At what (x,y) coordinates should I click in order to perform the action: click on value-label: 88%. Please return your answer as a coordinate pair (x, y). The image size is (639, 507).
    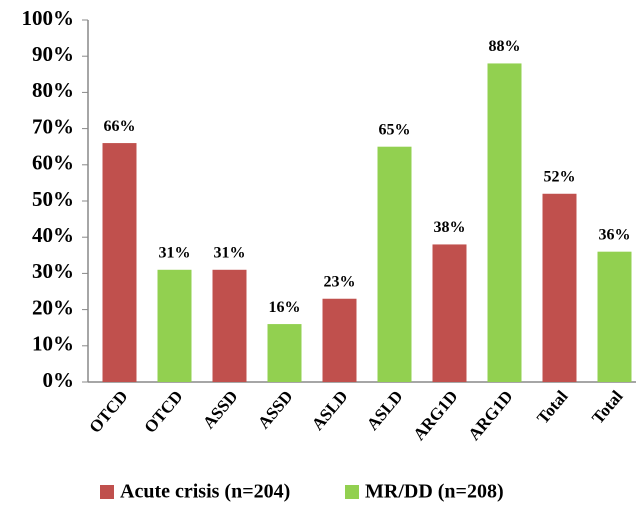
    Looking at the image, I should click on (505, 46).